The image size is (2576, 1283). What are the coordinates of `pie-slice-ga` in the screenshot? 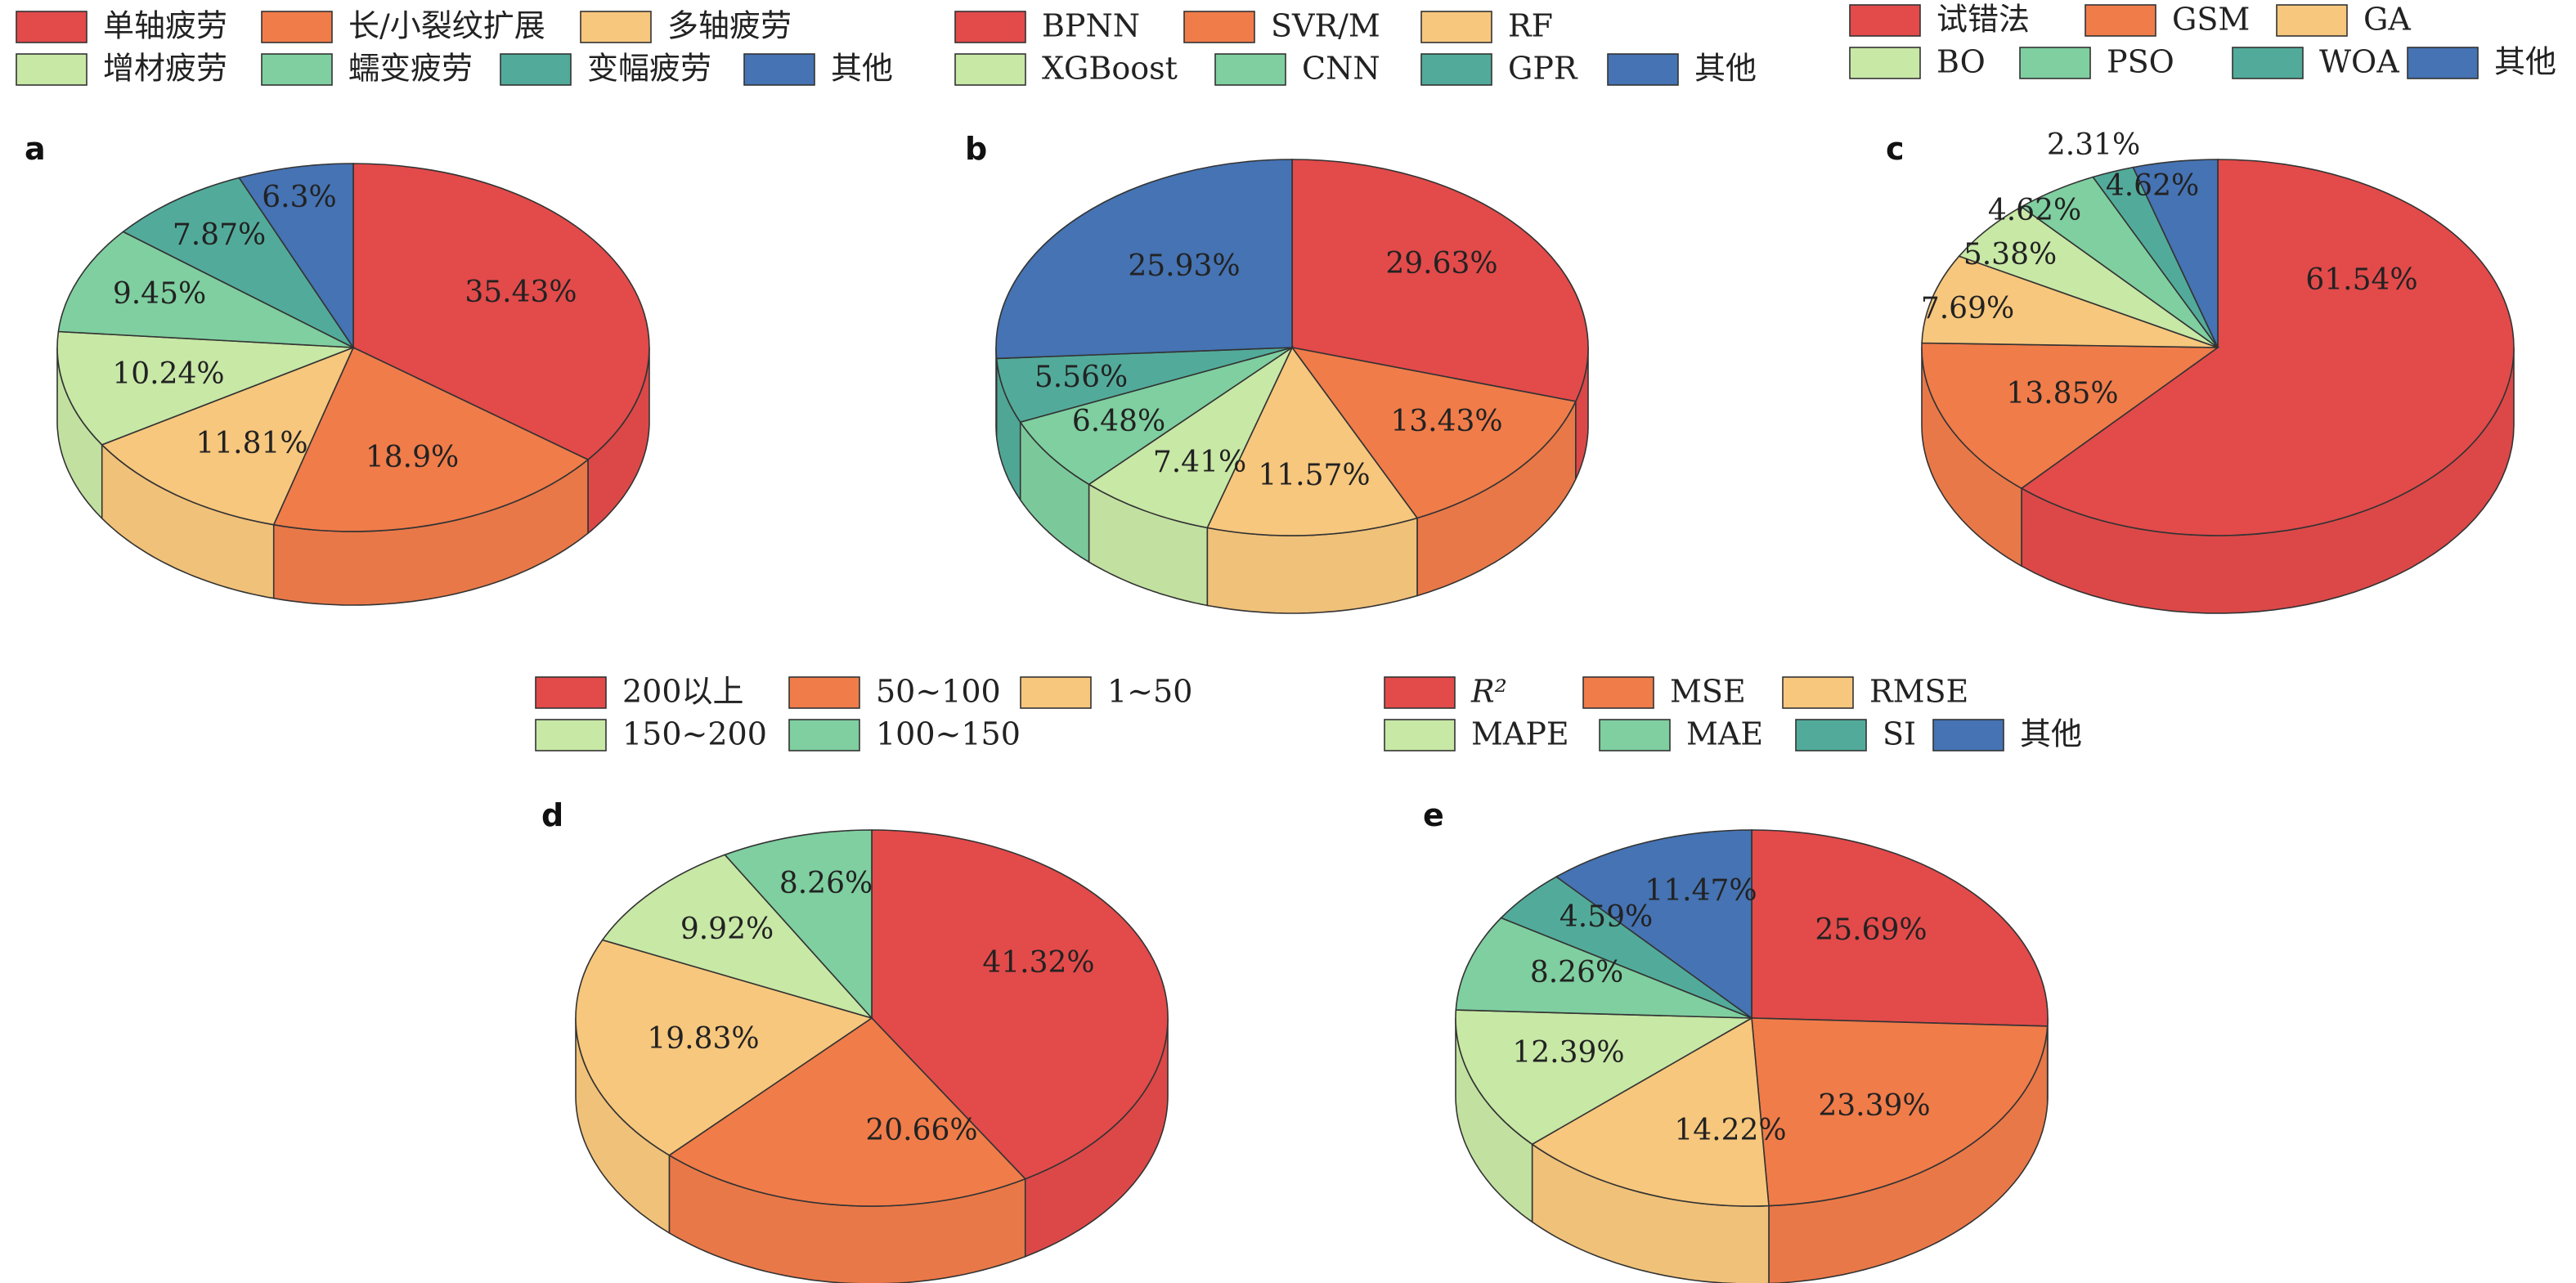 It's located at (2070, 301).